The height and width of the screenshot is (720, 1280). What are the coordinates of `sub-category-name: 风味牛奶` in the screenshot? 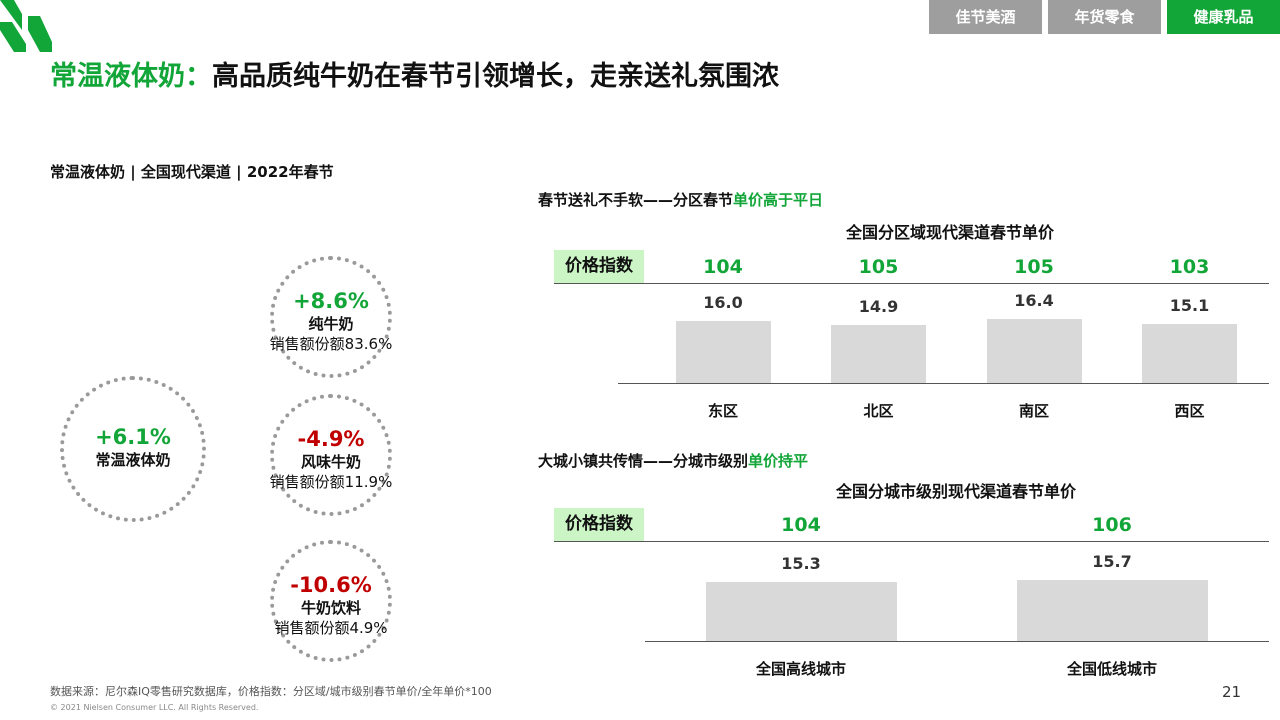 It's located at (330, 462).